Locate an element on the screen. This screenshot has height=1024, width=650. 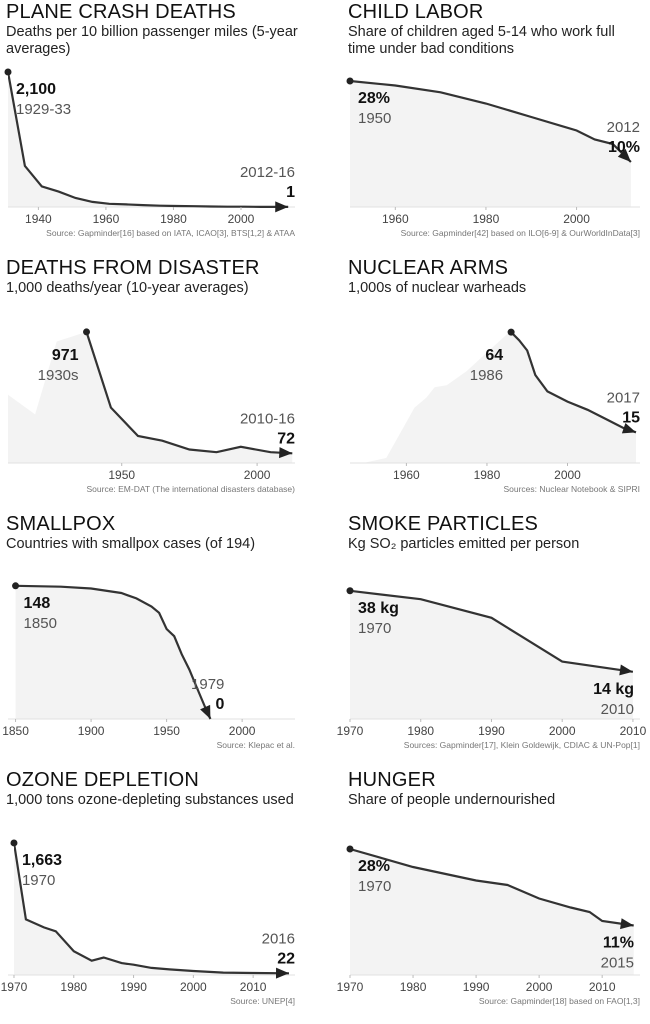
end-label: 72 is located at coordinates (286, 438).